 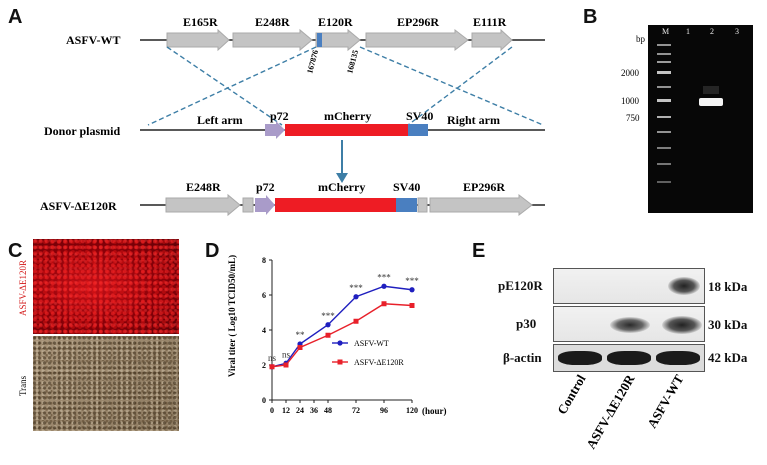 I want to click on donor-mcherry-label: mCherry, so click(x=347, y=116).